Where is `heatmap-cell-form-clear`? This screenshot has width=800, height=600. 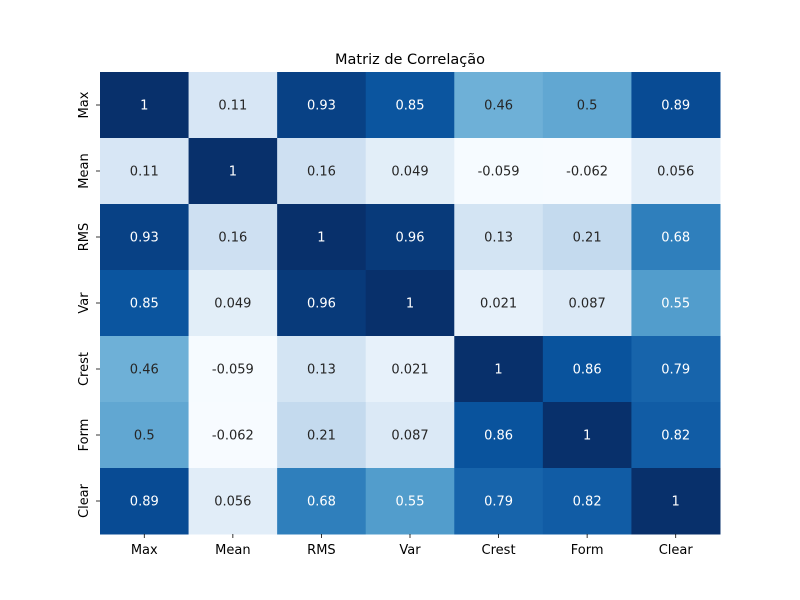
heatmap-cell-form-clear is located at coordinates (676, 435).